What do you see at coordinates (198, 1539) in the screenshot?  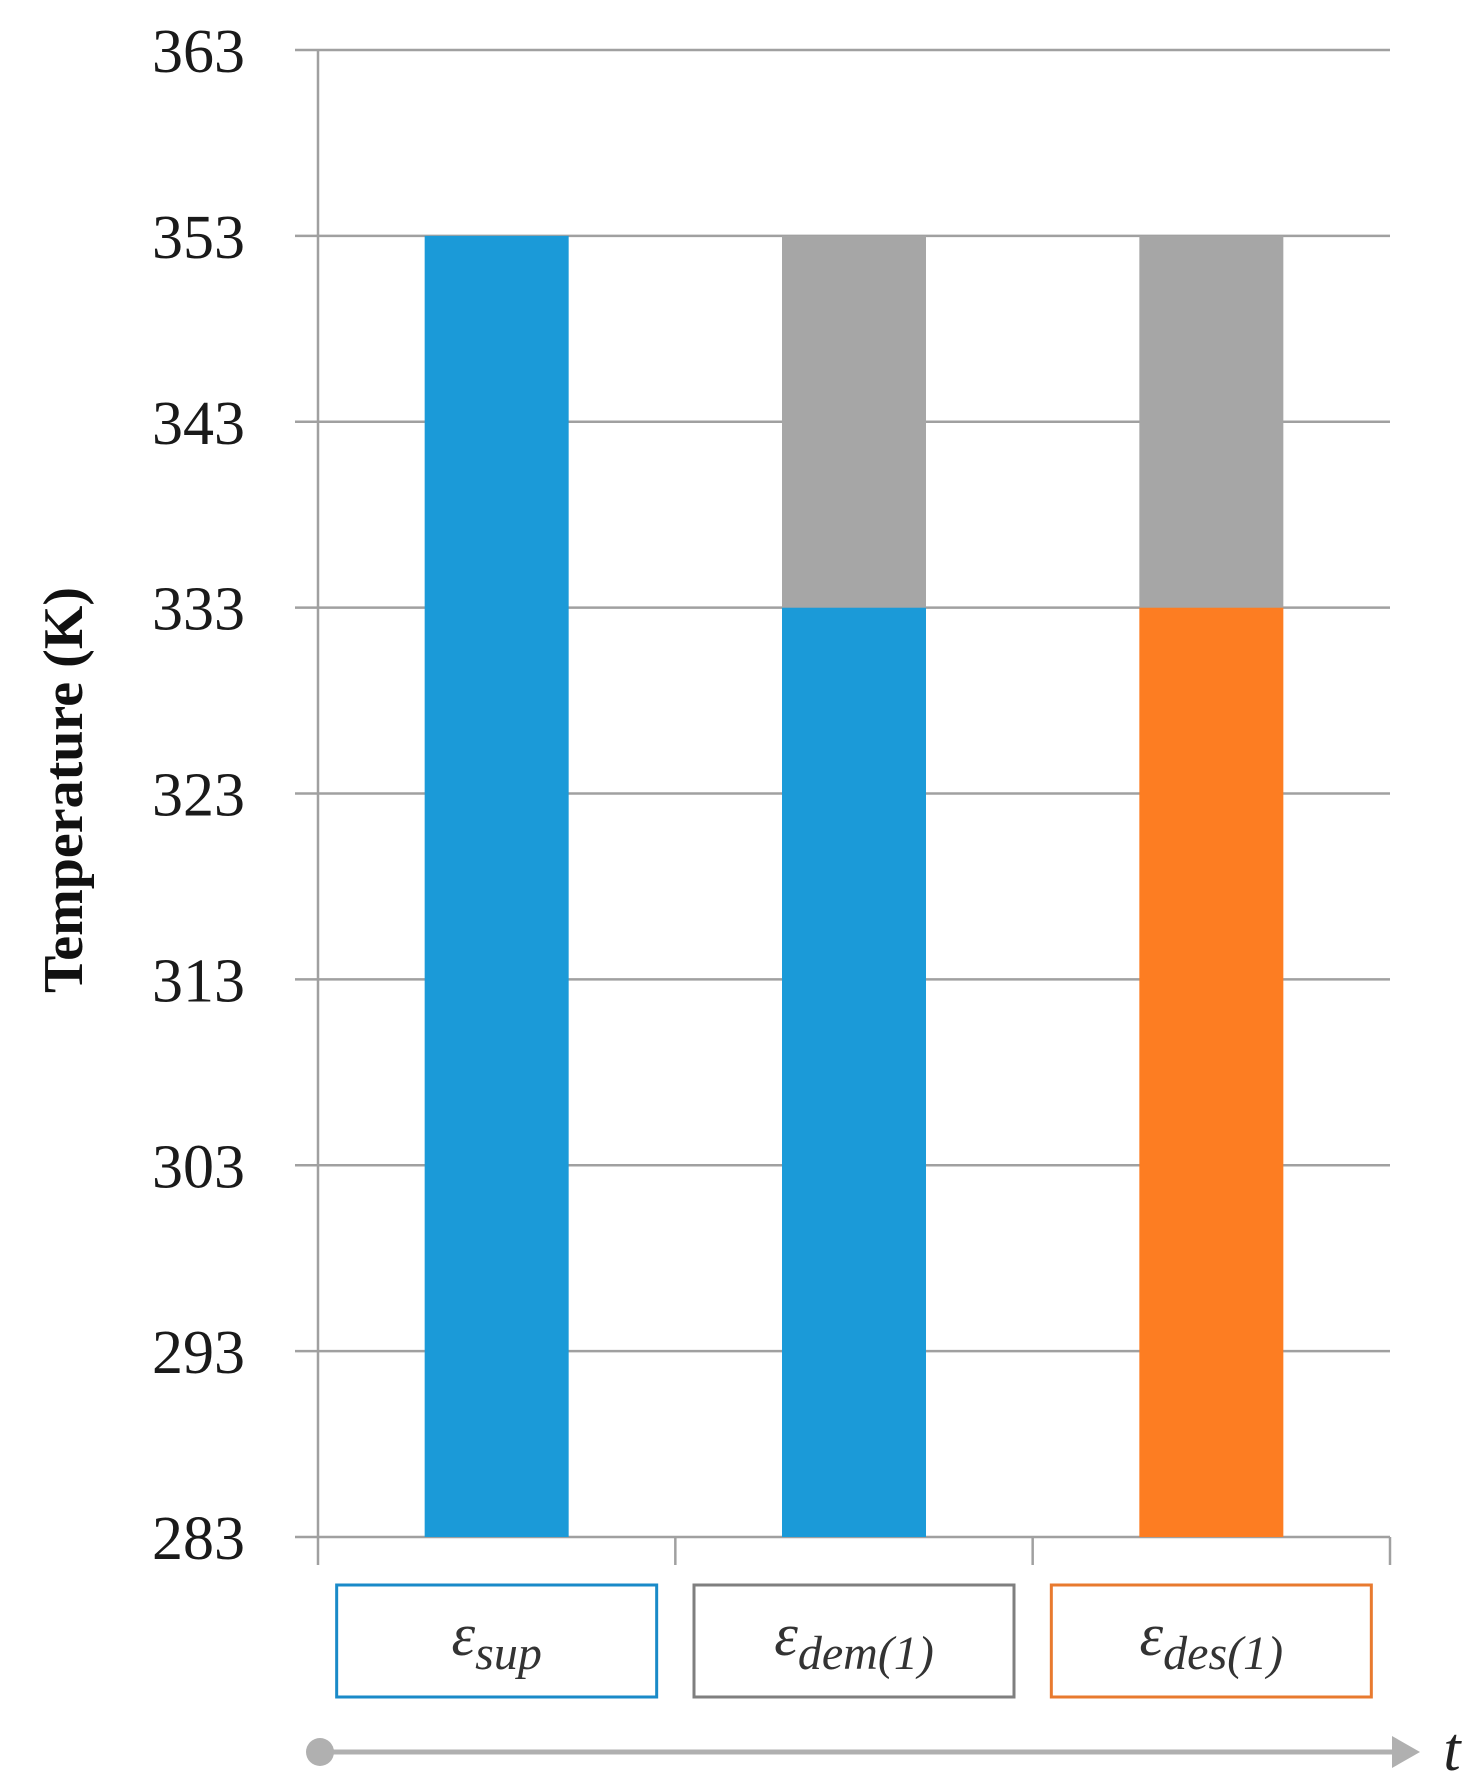 I see `y-tick-label: 283` at bounding box center [198, 1539].